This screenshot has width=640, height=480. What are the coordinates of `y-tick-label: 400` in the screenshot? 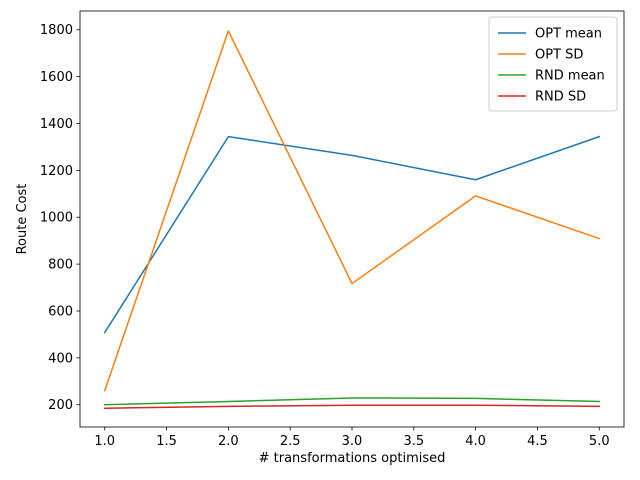 It's located at (60, 358).